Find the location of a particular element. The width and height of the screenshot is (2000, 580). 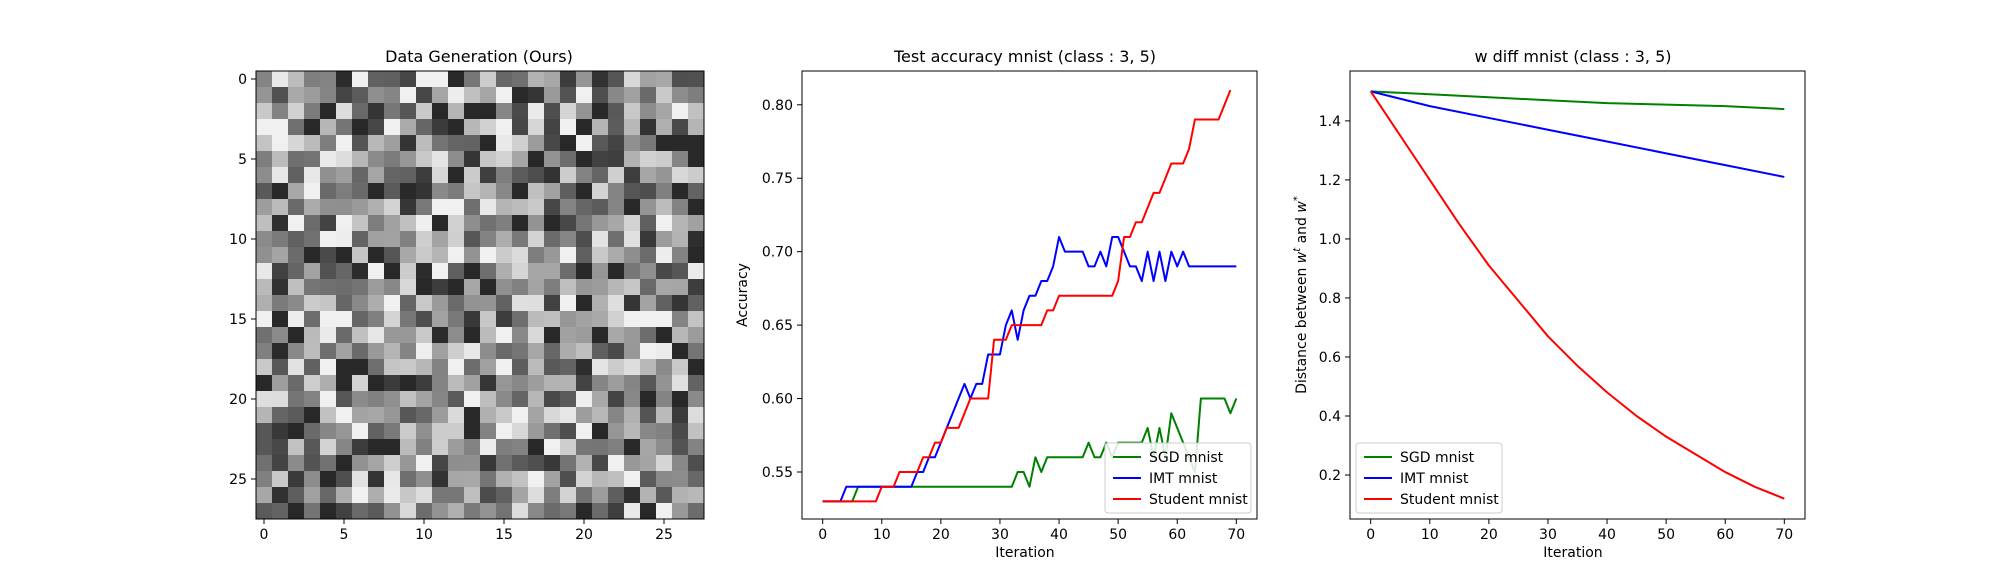

legend-box is located at coordinates (1178, 478).